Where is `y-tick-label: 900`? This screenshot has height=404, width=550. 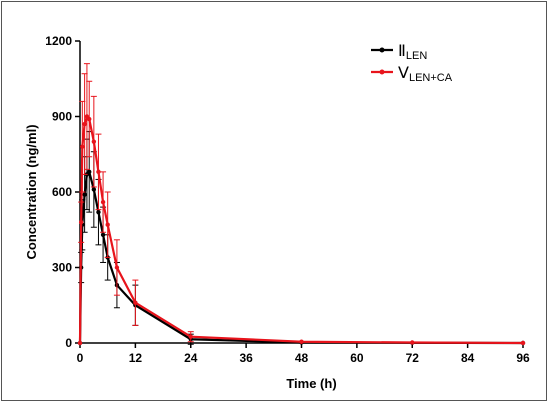 y-tick-label: 900 is located at coordinates (62, 117).